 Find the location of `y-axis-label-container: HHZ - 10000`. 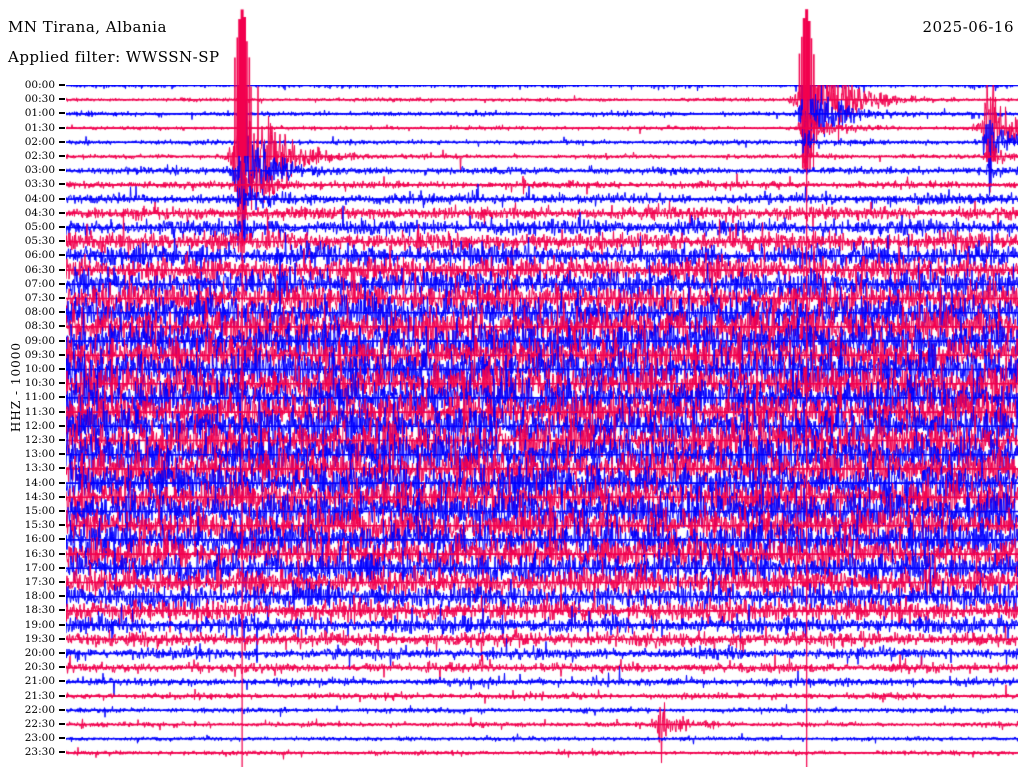

y-axis-label-container: HHZ - 10000 is located at coordinates (11, 390).